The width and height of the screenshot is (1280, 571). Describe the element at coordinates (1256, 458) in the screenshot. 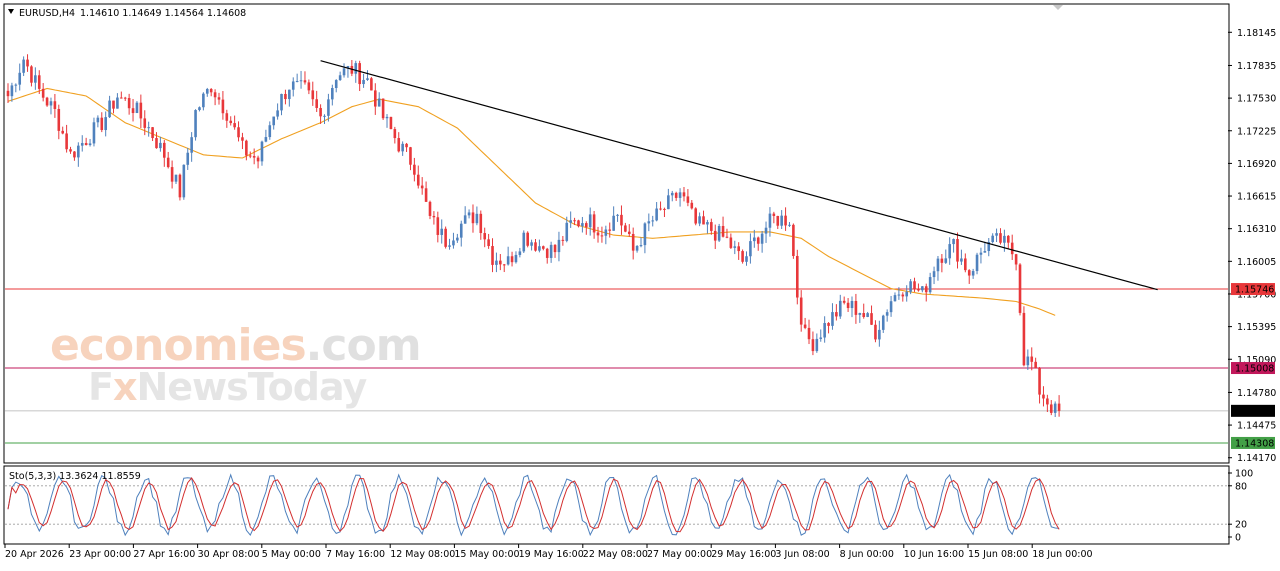

I see `price-tick-label: 1.14170` at that location.